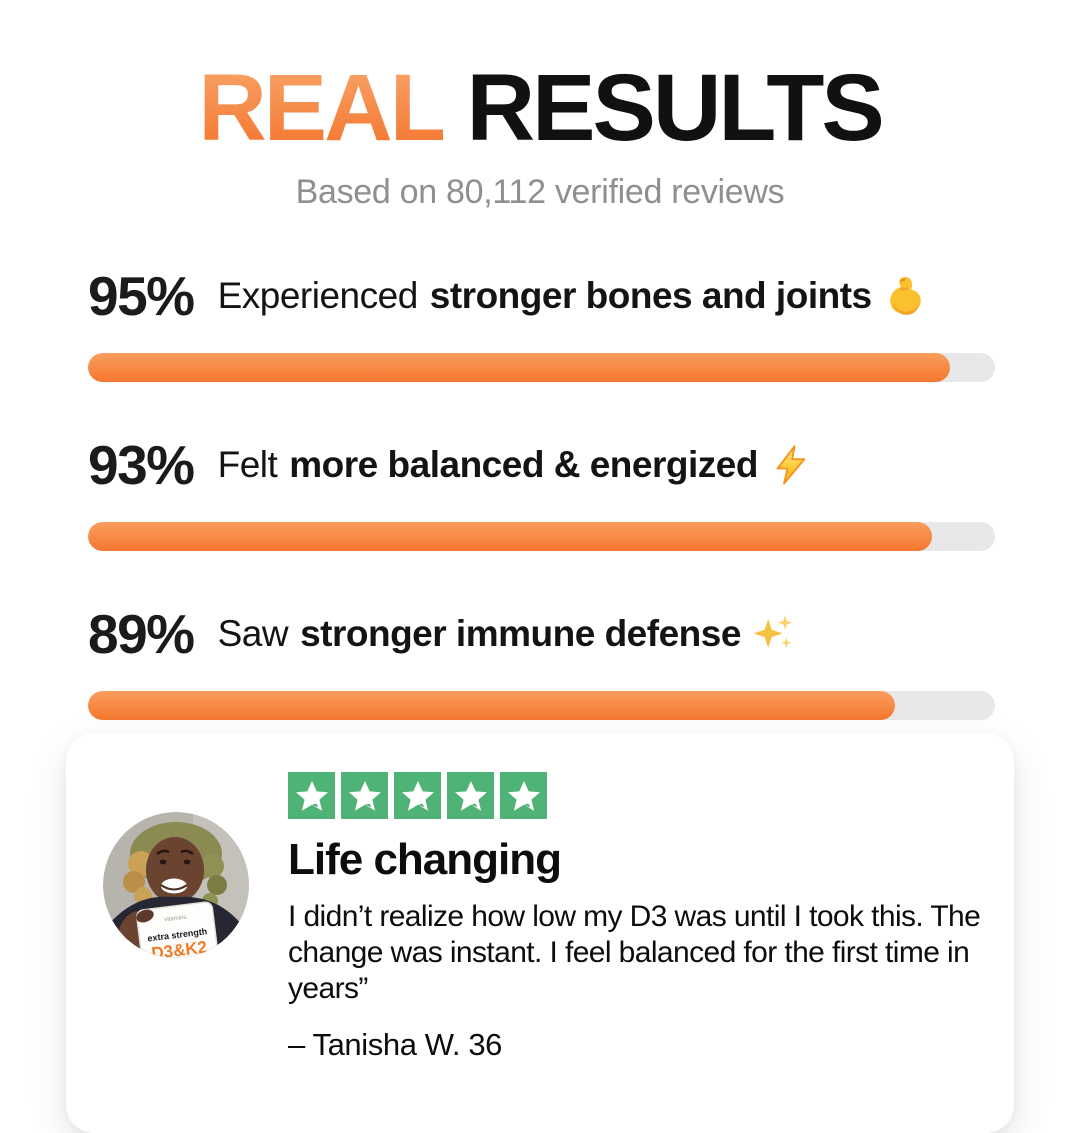 This screenshot has width=1080, height=1133. I want to click on sparkles-icon, so click(774, 634).